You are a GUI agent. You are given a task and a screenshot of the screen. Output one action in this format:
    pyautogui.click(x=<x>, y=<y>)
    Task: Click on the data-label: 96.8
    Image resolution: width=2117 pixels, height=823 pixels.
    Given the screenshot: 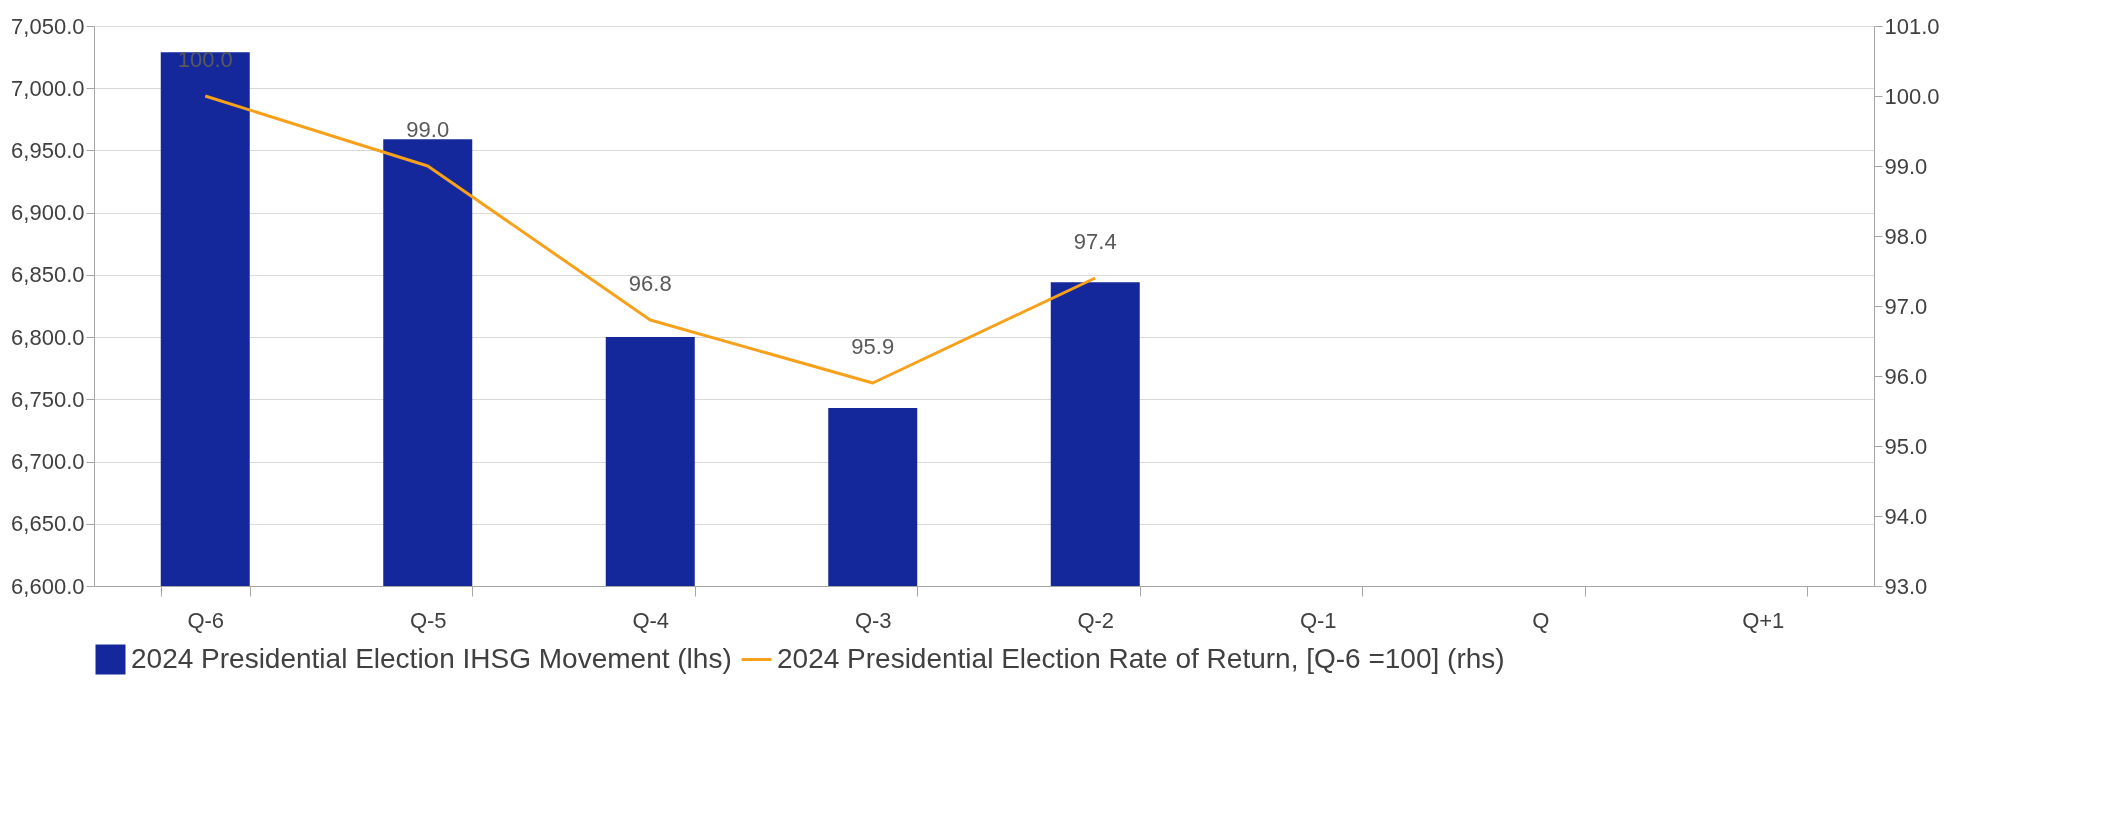 What is the action you would take?
    pyautogui.click(x=650, y=283)
    